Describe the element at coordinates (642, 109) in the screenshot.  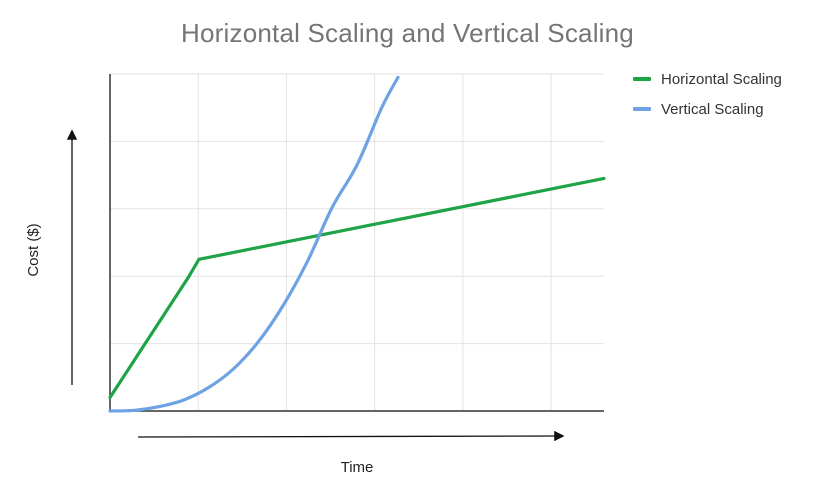
I see `legend-swatch-vertical` at that location.